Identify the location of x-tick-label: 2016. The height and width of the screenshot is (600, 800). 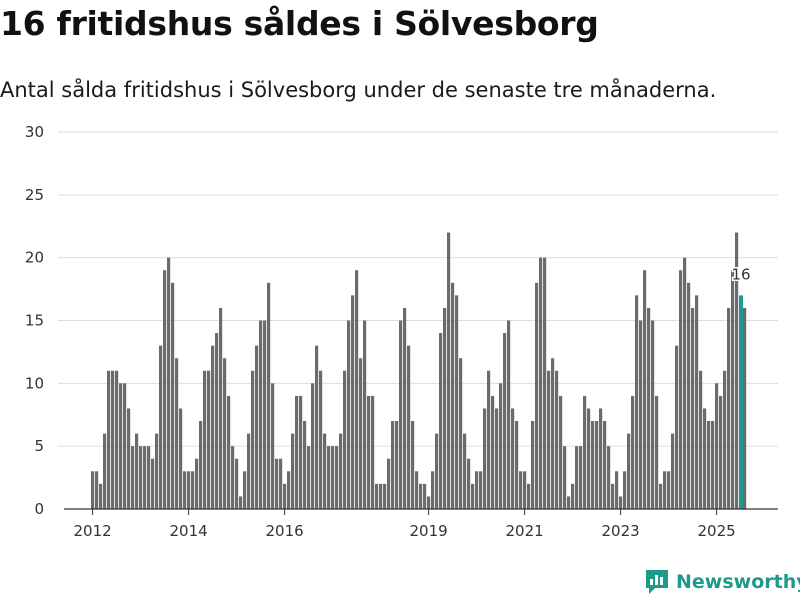
(285, 531).